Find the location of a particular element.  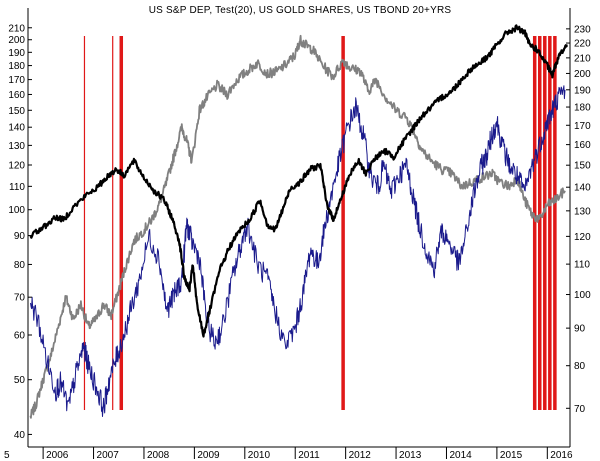

right-tick-label: 70 is located at coordinates (580, 409).